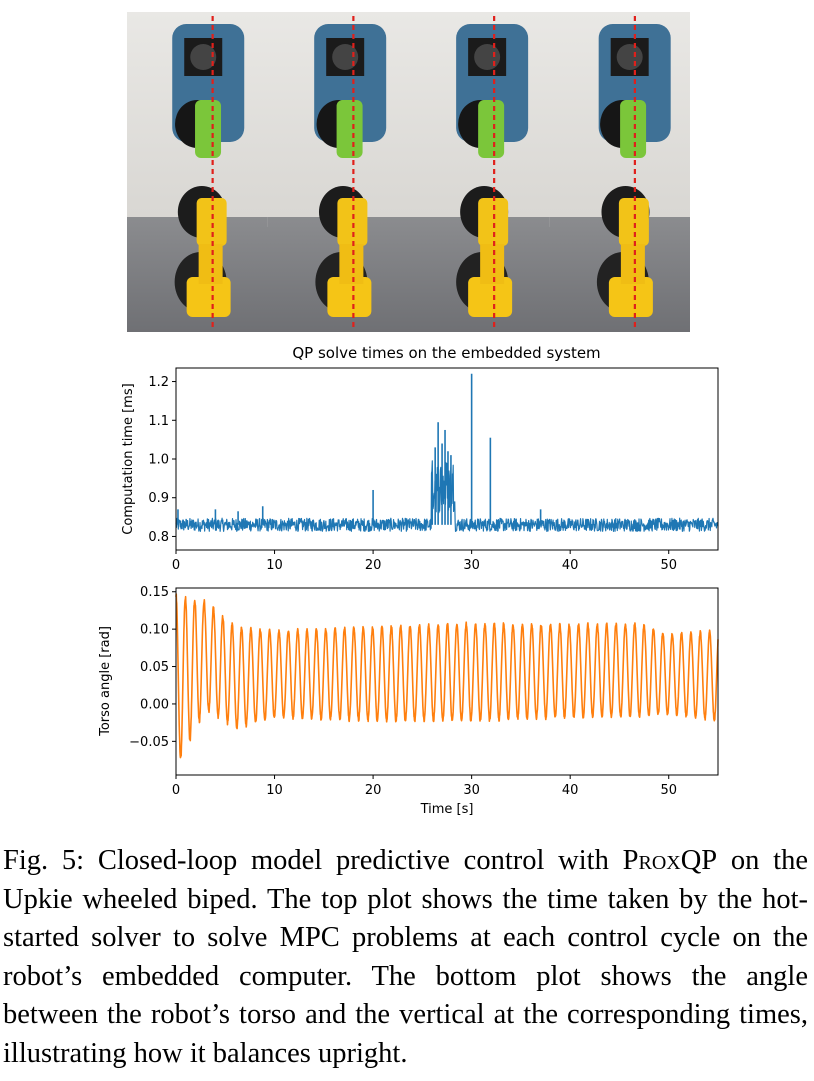  I want to click on caption-label: Fig. 5:, so click(44, 860).